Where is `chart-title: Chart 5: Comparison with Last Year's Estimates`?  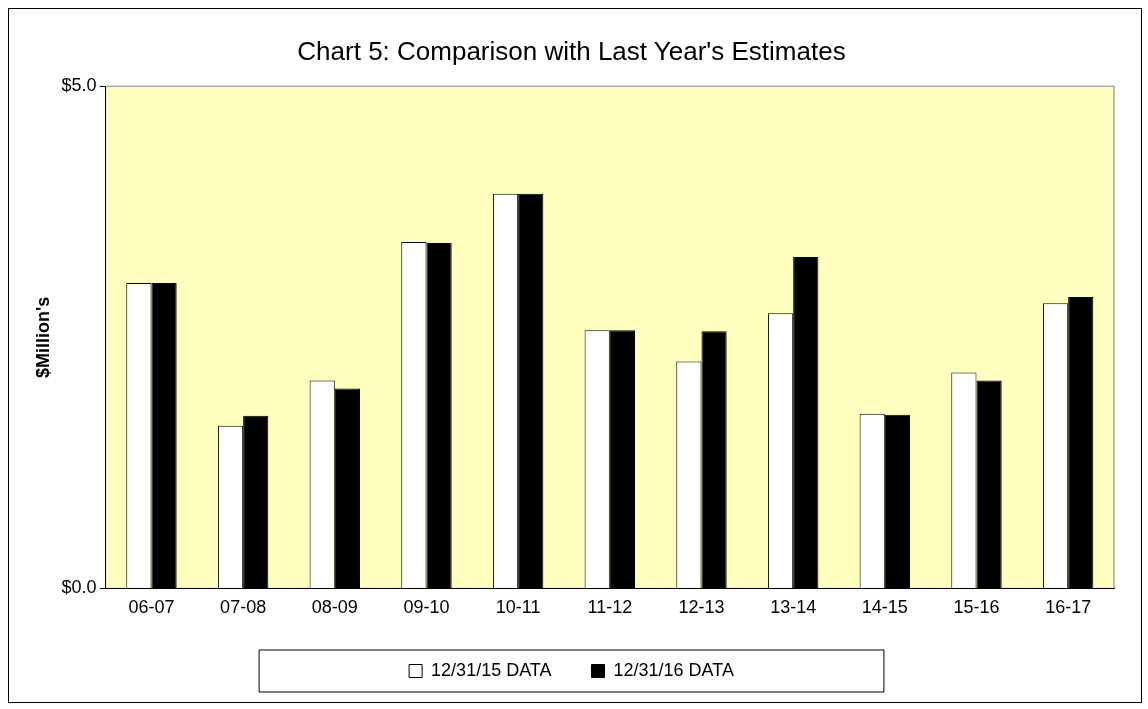 chart-title: Chart 5: Comparison with Last Year's Estimates is located at coordinates (571, 50).